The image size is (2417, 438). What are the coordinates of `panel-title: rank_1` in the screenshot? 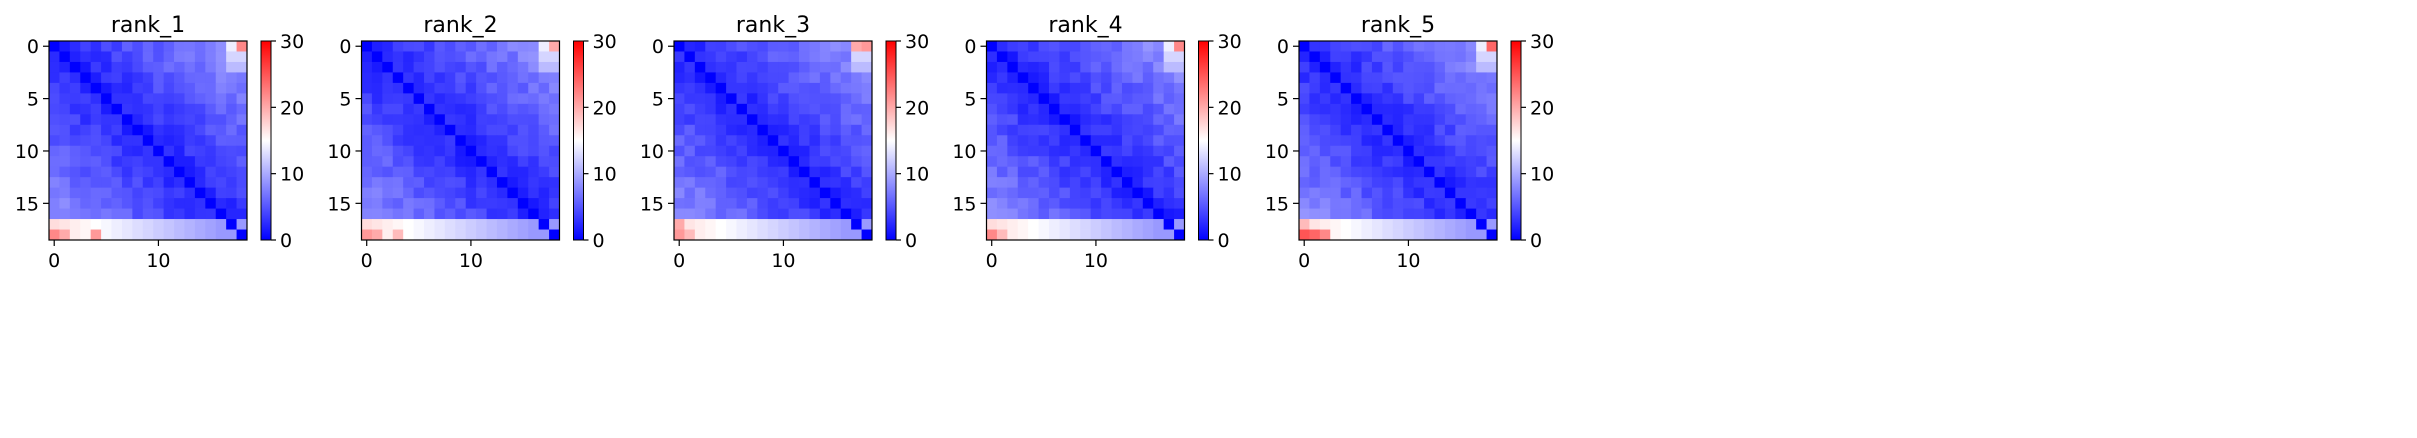 It's located at (148, 25).